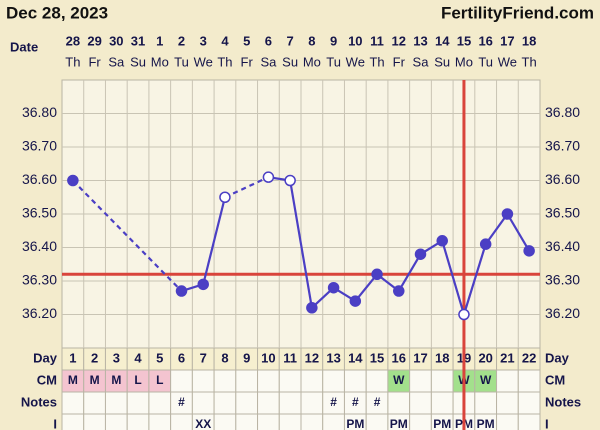  I want to click on y-tick-label-right: 36.30, so click(562, 280).